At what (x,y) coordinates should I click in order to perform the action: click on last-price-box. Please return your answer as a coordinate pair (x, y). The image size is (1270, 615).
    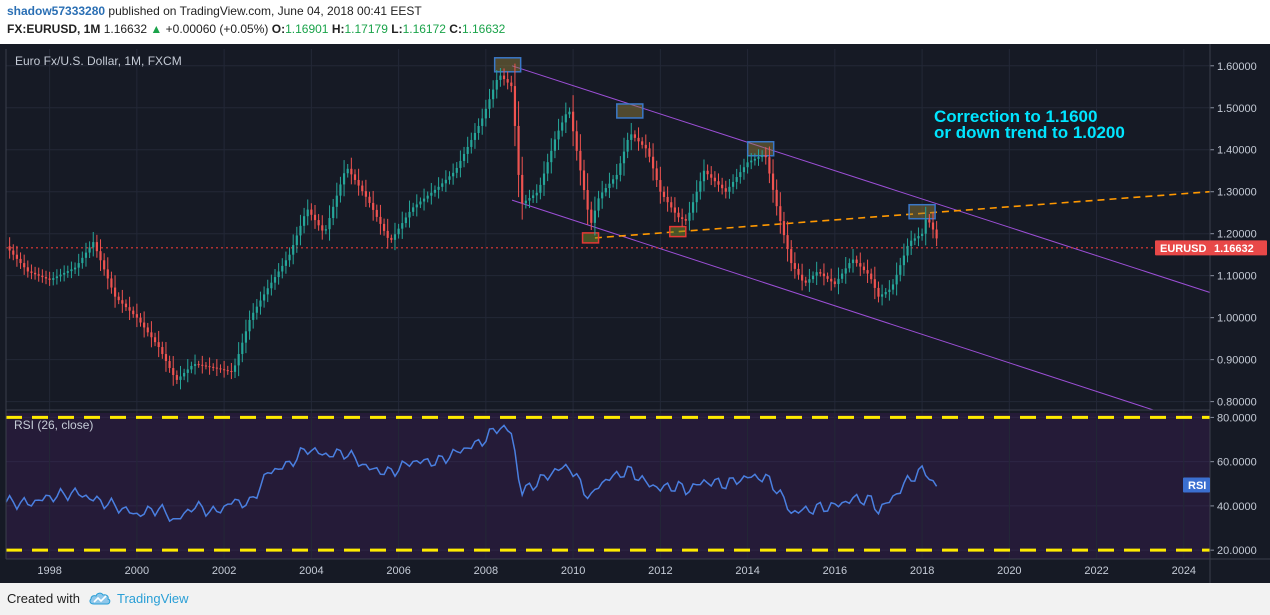
    Looking at the image, I should click on (1211, 248).